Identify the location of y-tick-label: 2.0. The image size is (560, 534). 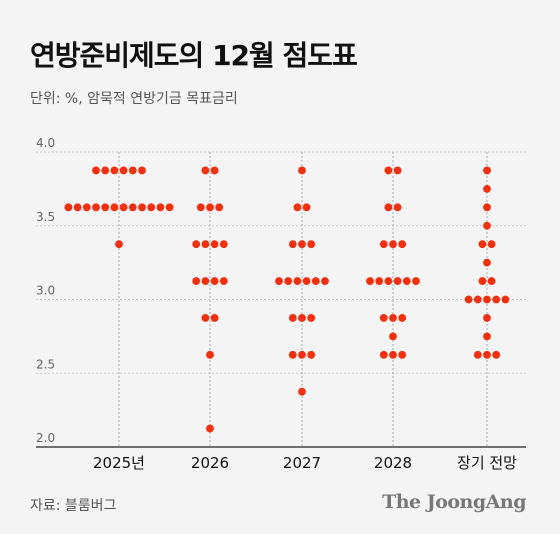
(45, 438).